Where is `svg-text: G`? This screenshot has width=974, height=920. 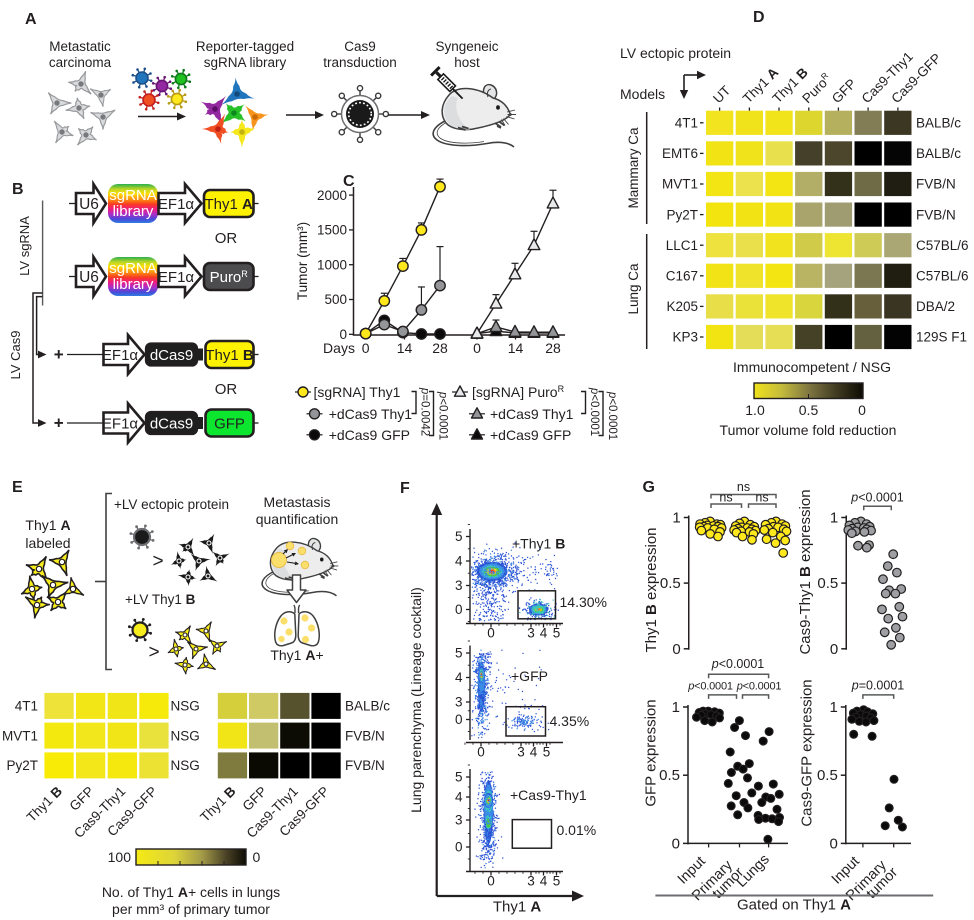
svg-text: G is located at coordinates (649, 487).